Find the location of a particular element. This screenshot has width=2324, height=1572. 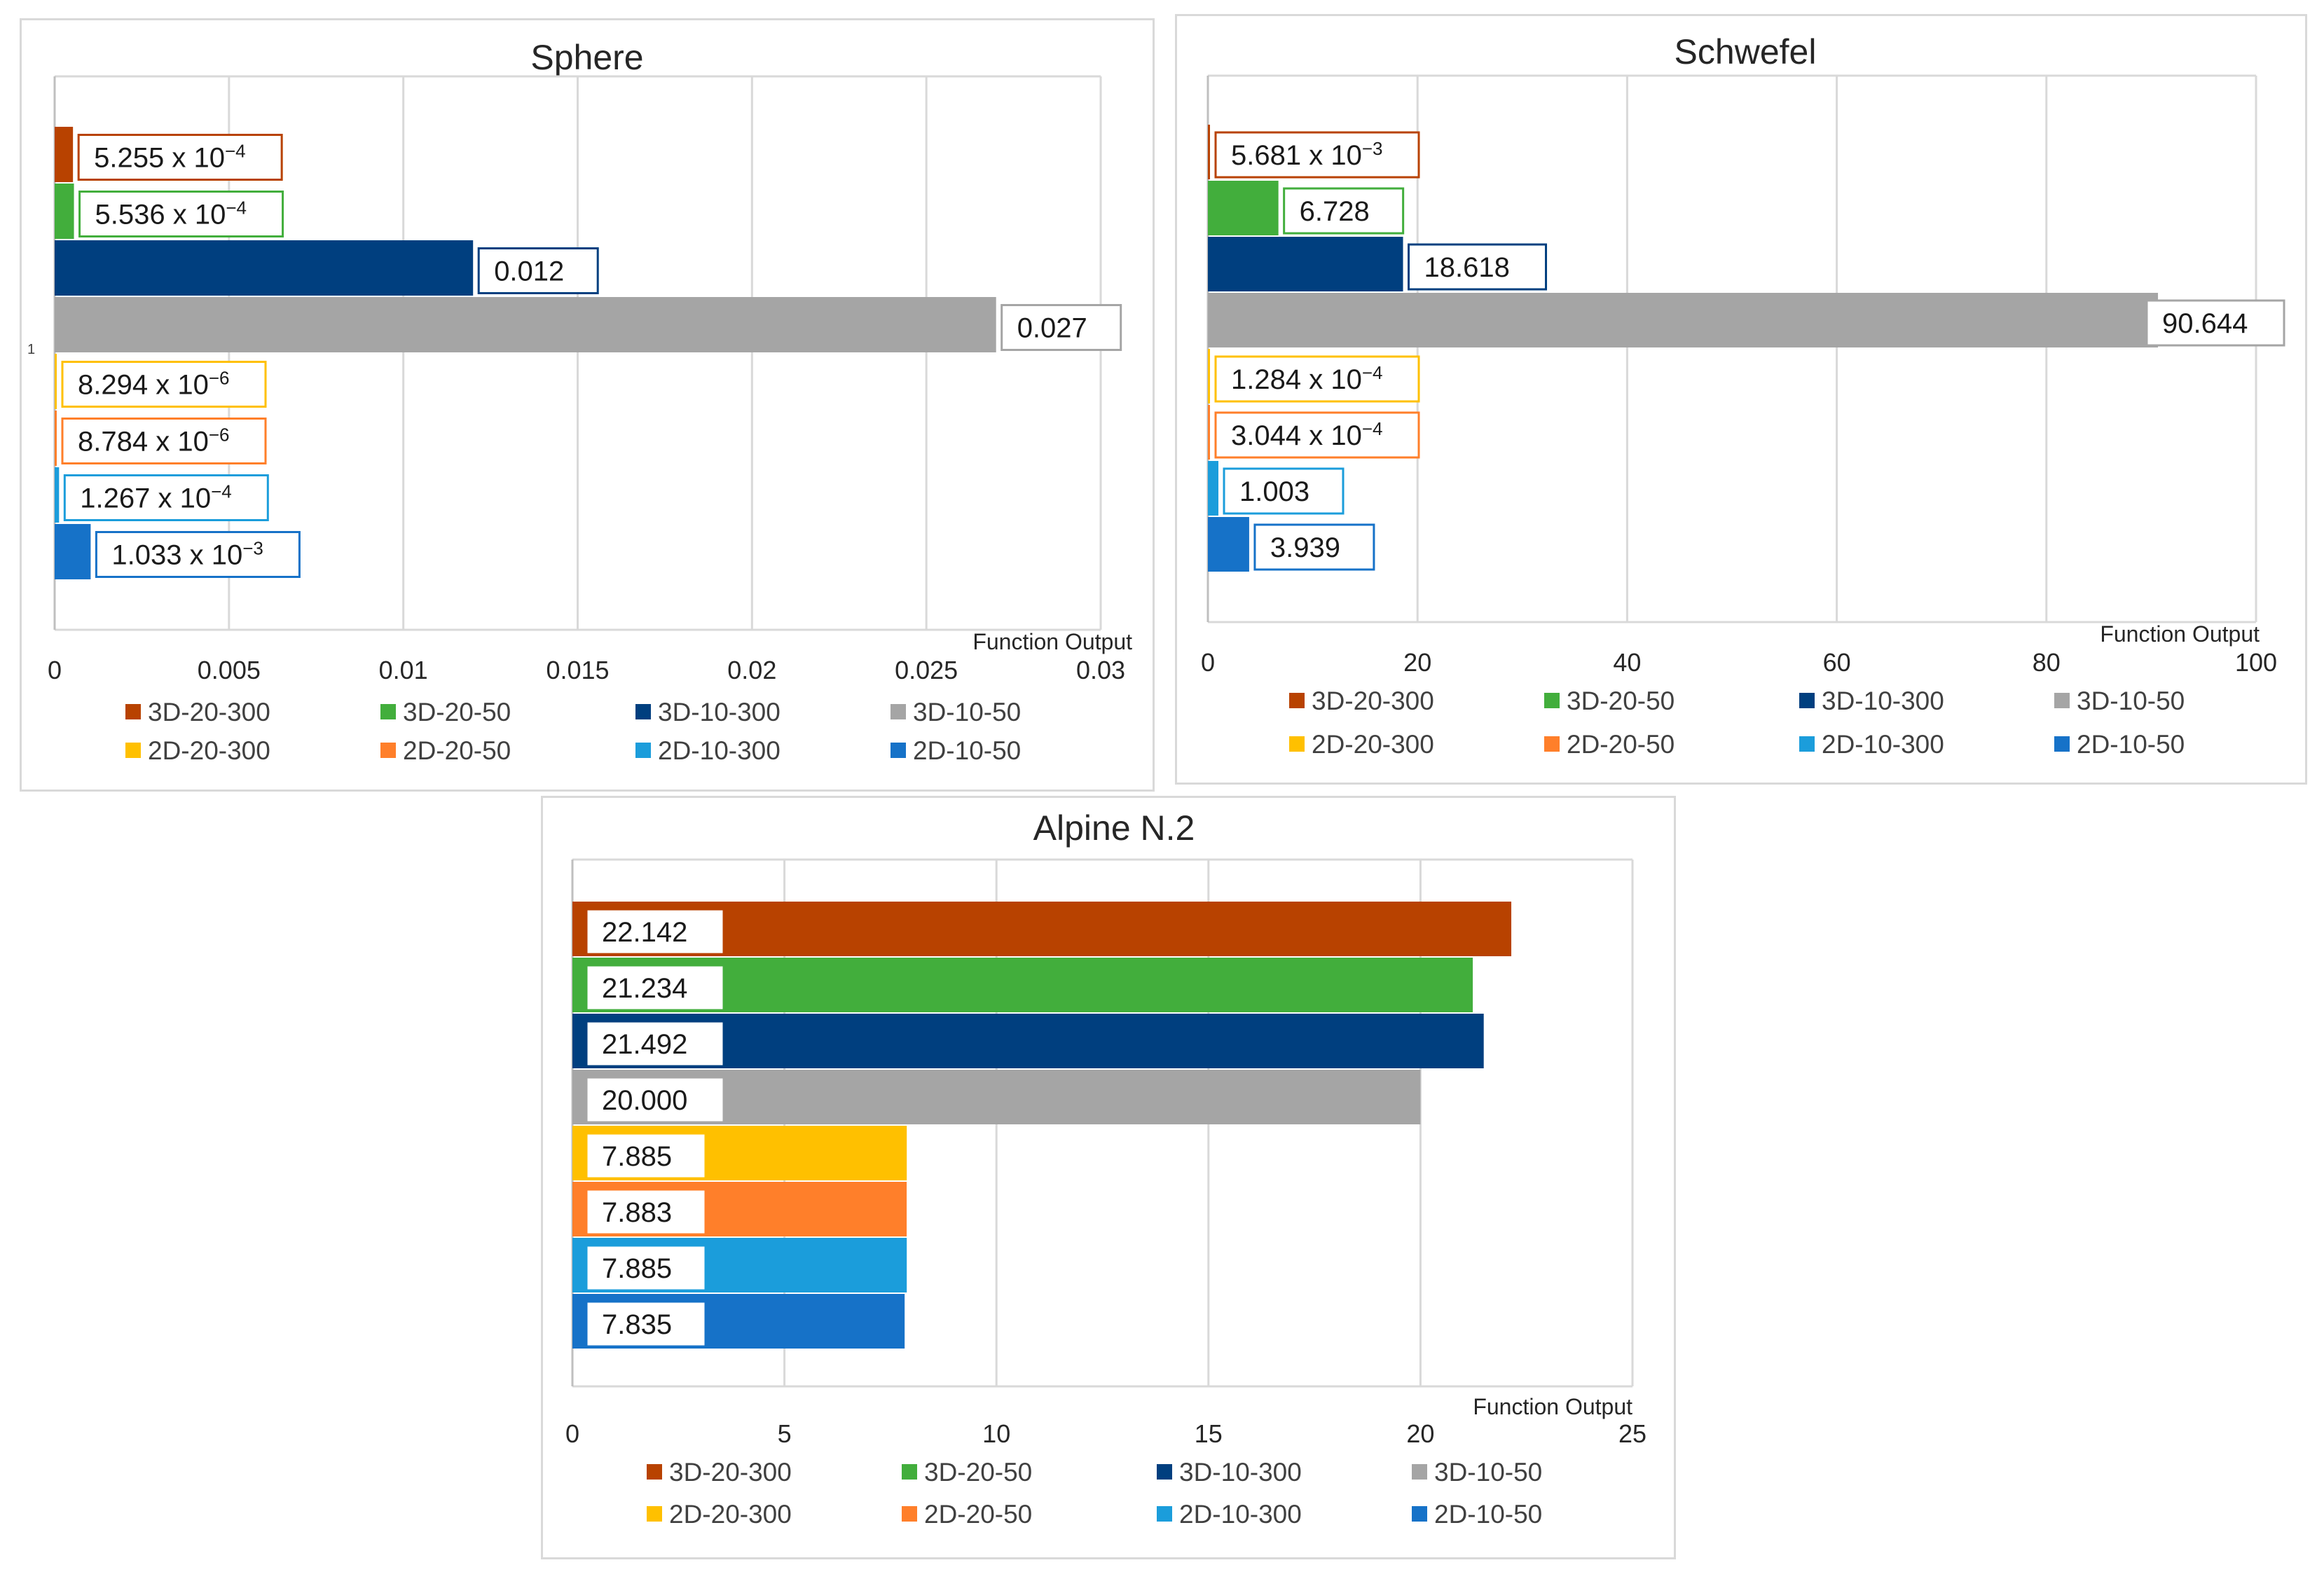

legend-label: 3D-20-50 is located at coordinates (1621, 701).